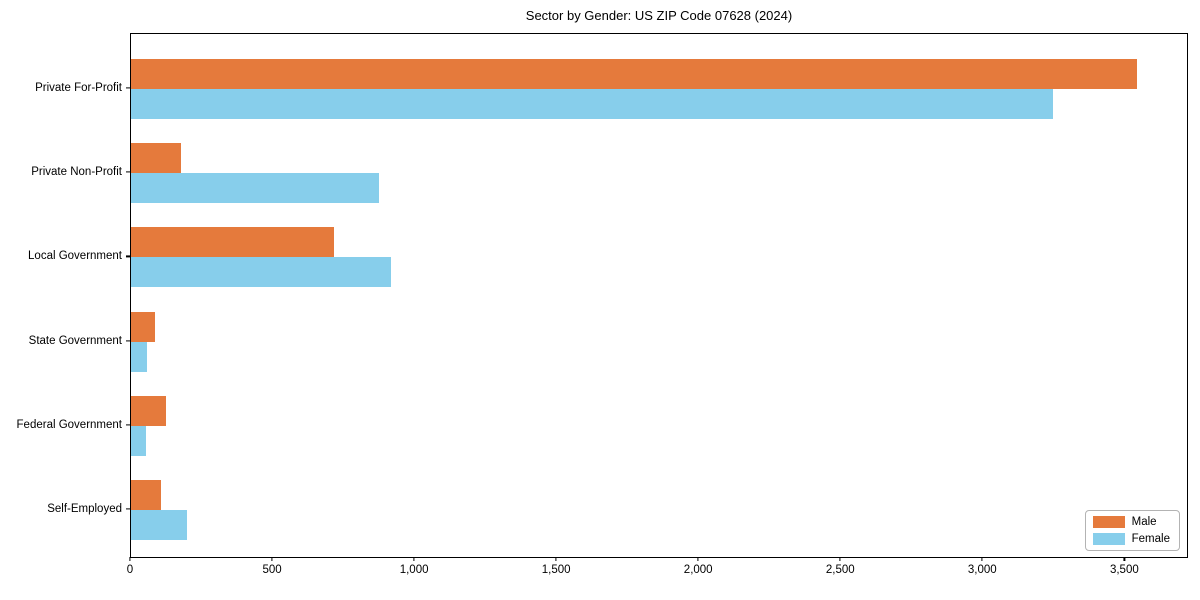 The image size is (1200, 600). I want to click on x-tick-label: 3,500, so click(1124, 570).